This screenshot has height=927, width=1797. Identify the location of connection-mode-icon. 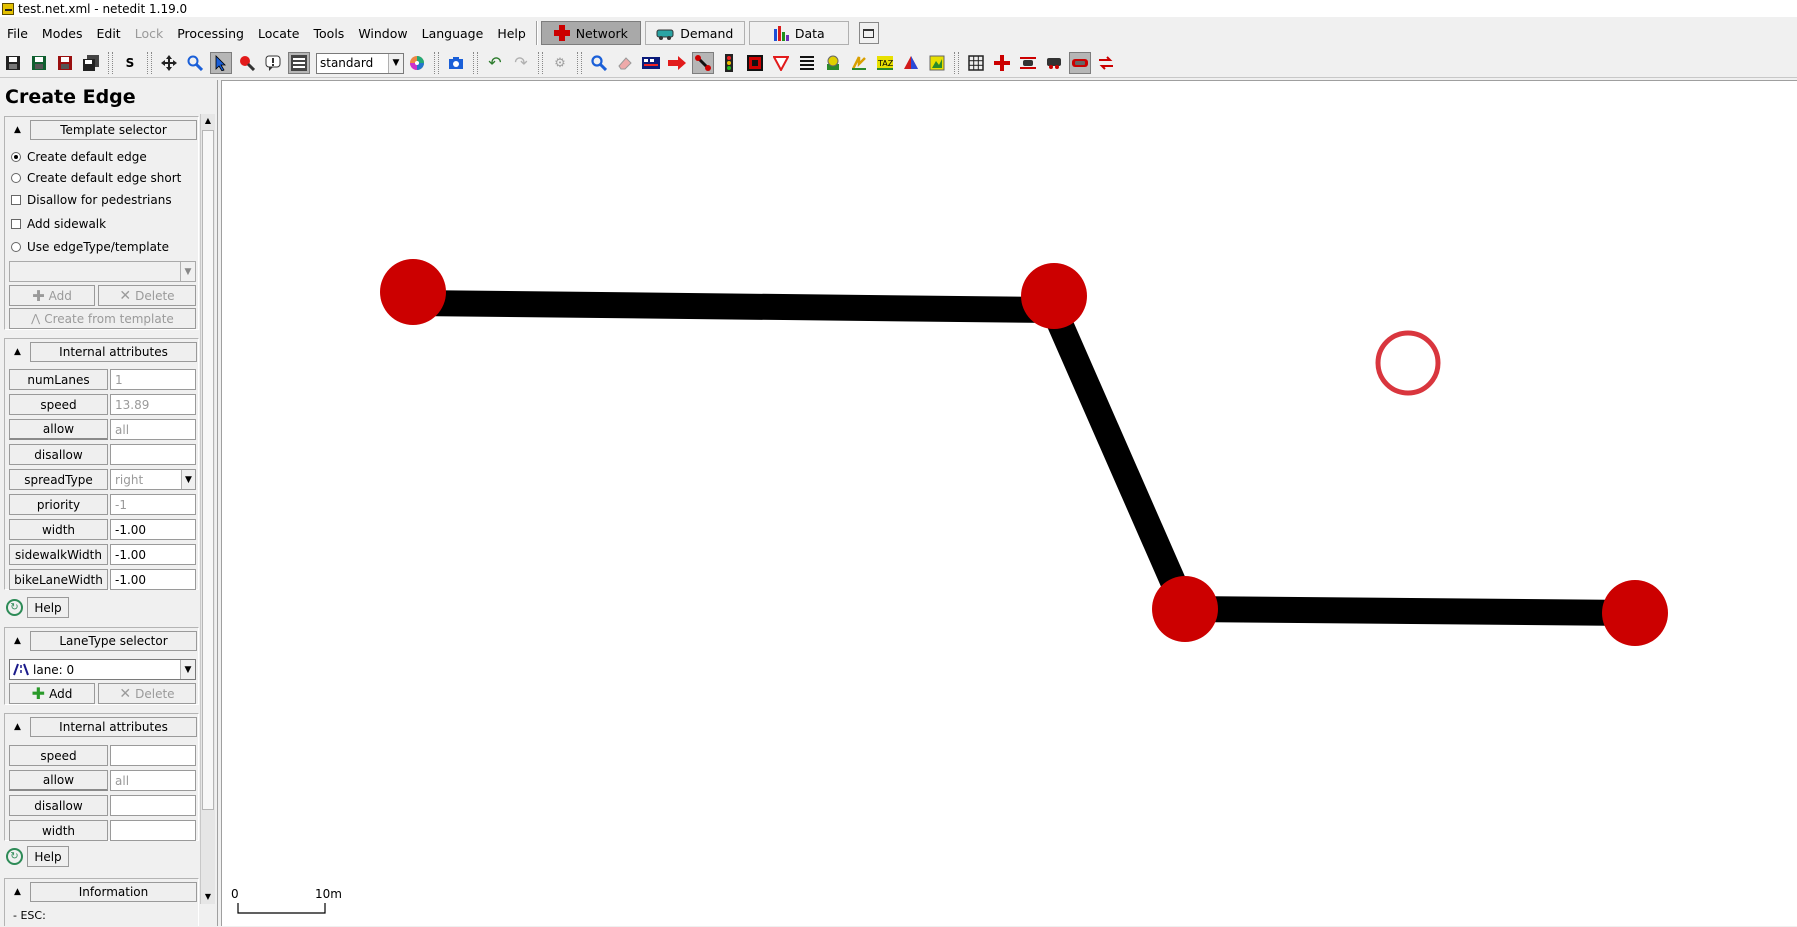
(755, 63).